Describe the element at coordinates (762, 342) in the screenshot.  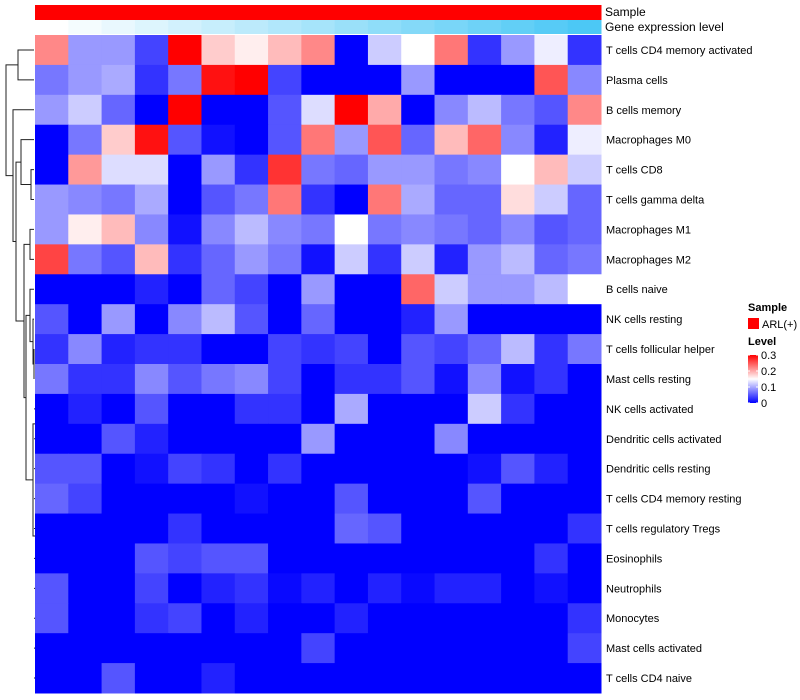
I see `legend-level-title: Level` at that location.